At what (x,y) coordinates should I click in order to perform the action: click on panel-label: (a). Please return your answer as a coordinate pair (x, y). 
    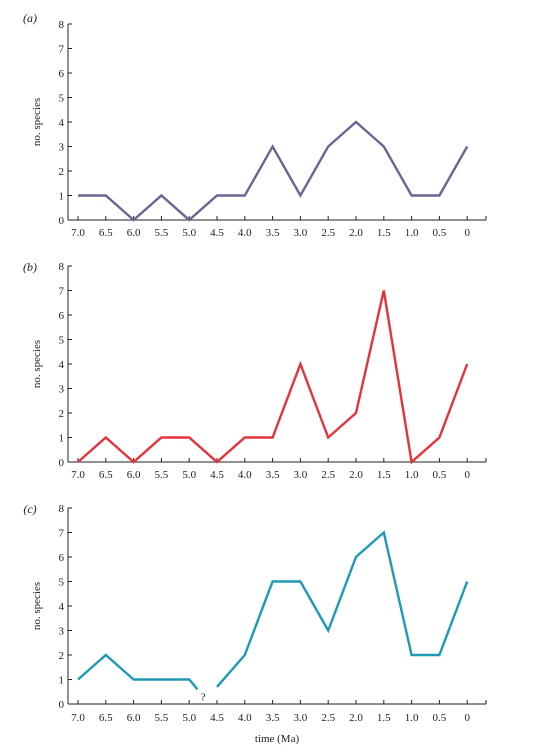
    Looking at the image, I should click on (30, 18).